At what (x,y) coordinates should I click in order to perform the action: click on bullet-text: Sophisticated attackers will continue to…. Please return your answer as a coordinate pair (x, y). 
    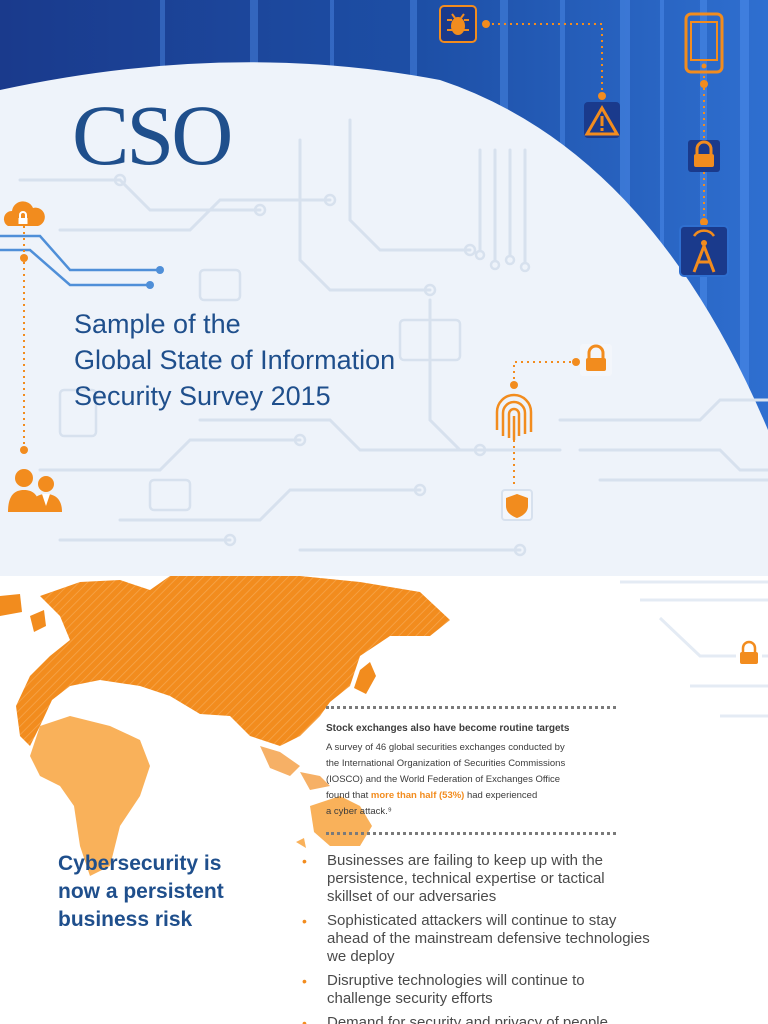
    Looking at the image, I should click on (488, 938).